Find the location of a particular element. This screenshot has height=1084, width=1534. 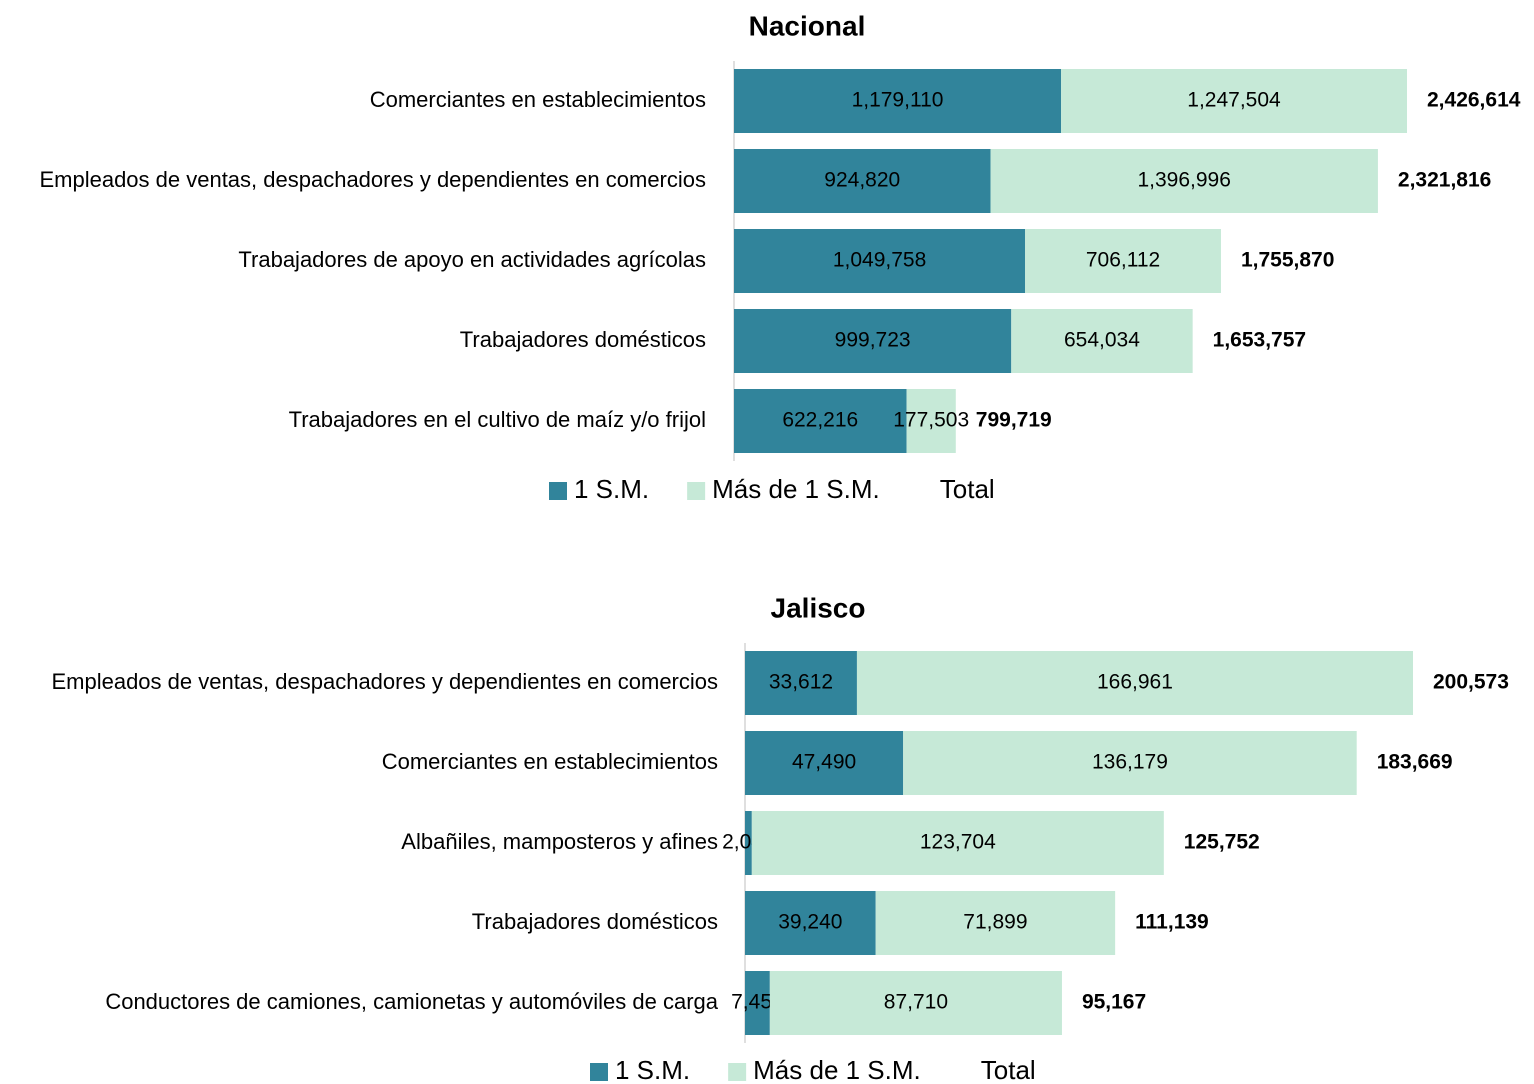

chart-title: Nacional is located at coordinates (807, 25).